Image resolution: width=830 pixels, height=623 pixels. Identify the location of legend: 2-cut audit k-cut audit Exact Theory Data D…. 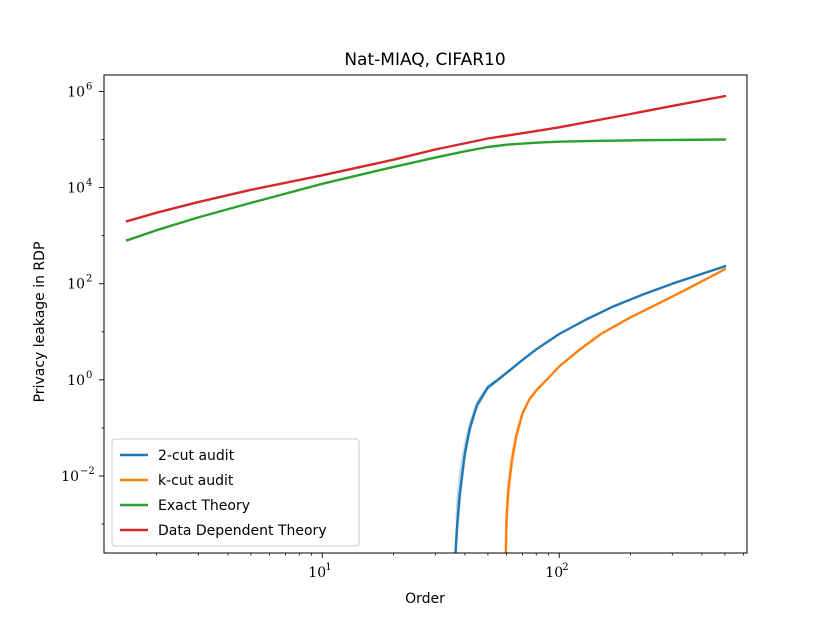
(235, 492).